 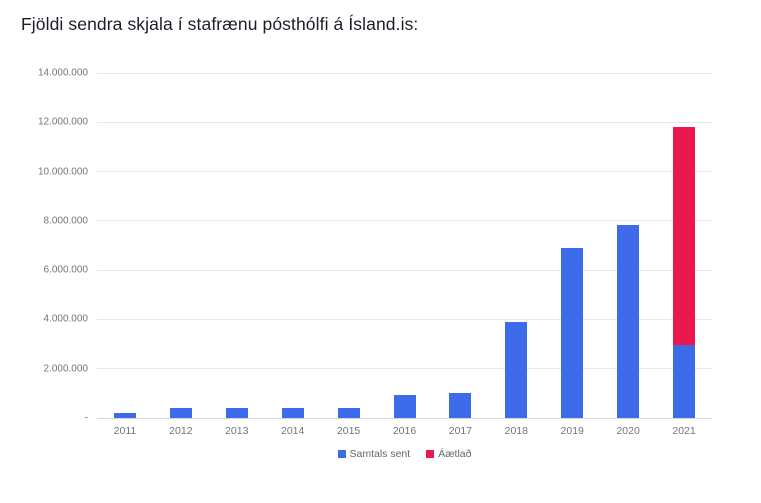 I want to click on bar-segment-samtals-sent-2017, so click(x=460, y=405).